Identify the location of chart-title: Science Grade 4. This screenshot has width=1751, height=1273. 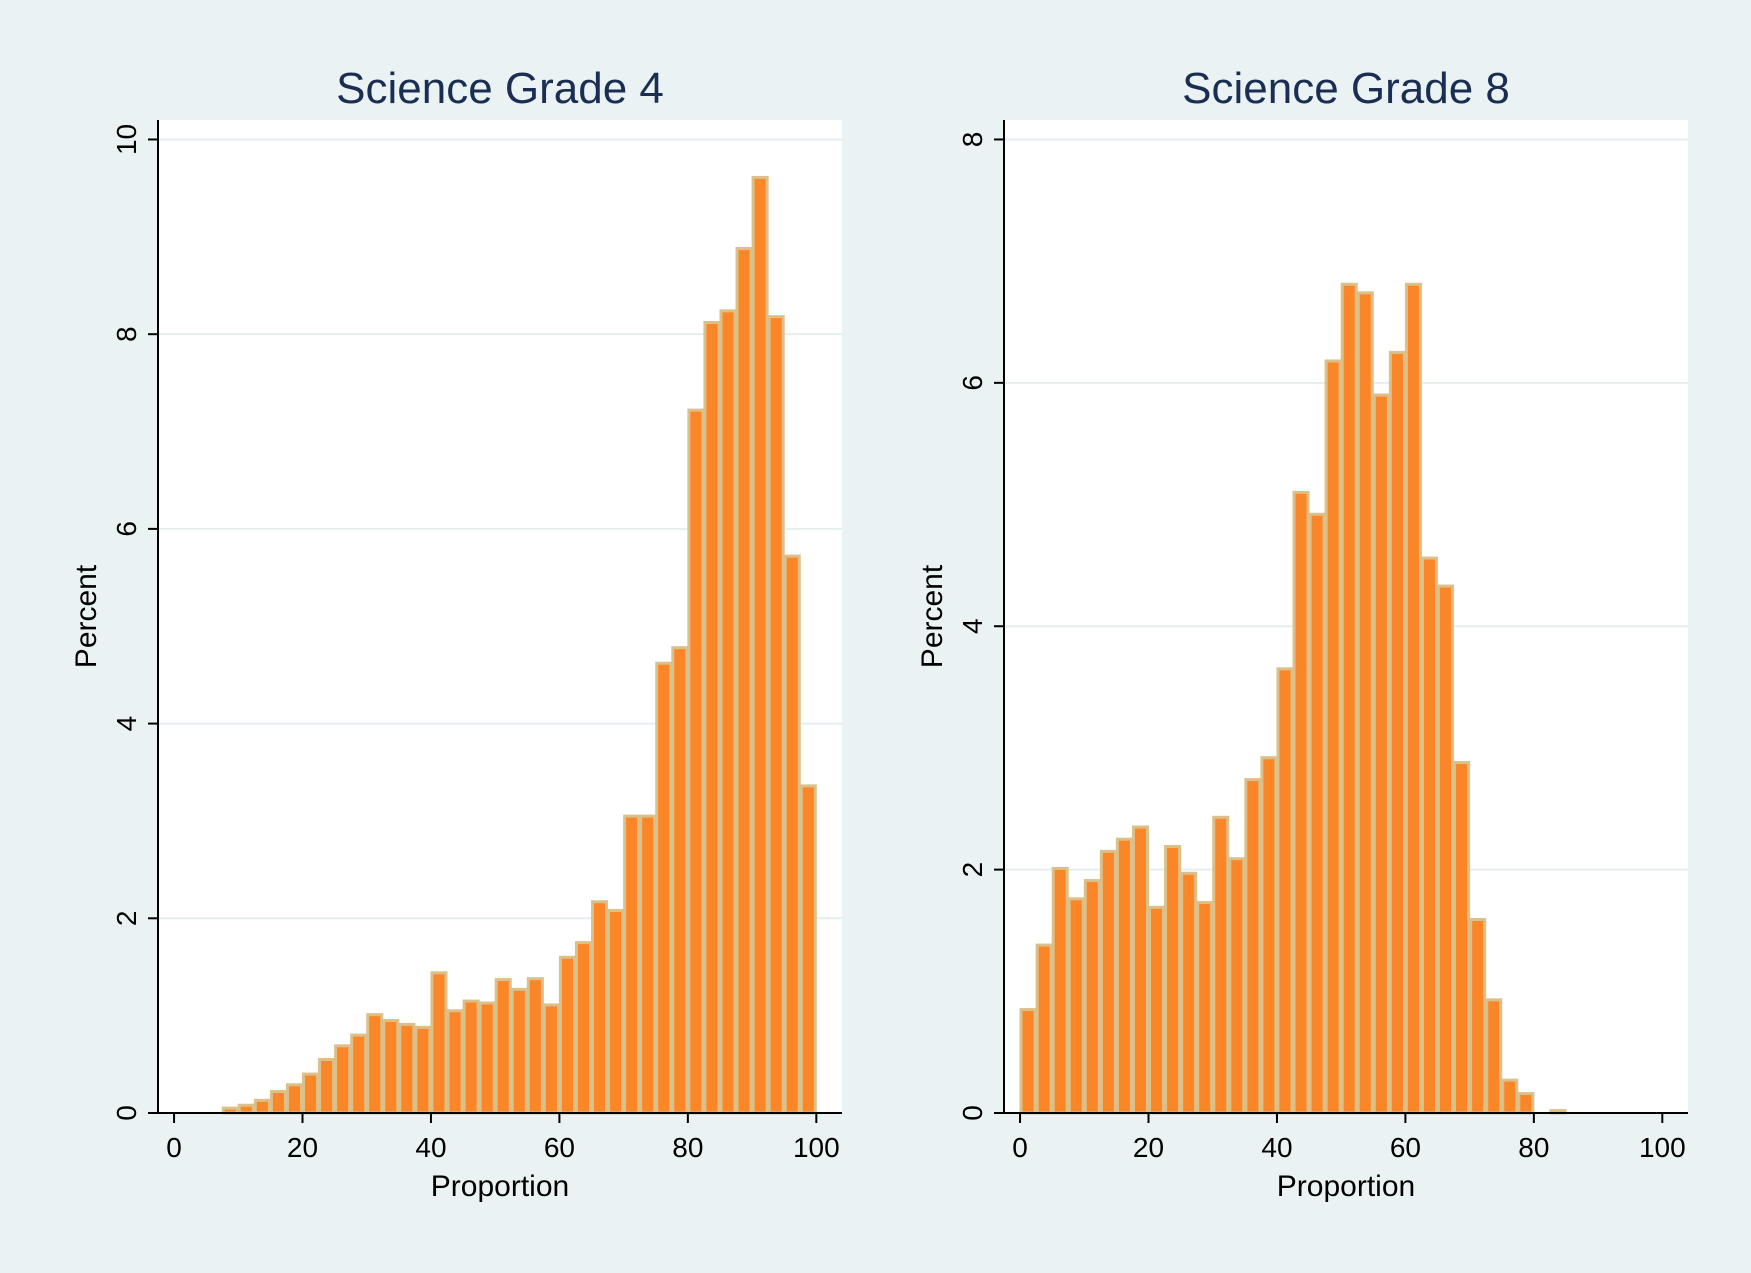
(500, 88).